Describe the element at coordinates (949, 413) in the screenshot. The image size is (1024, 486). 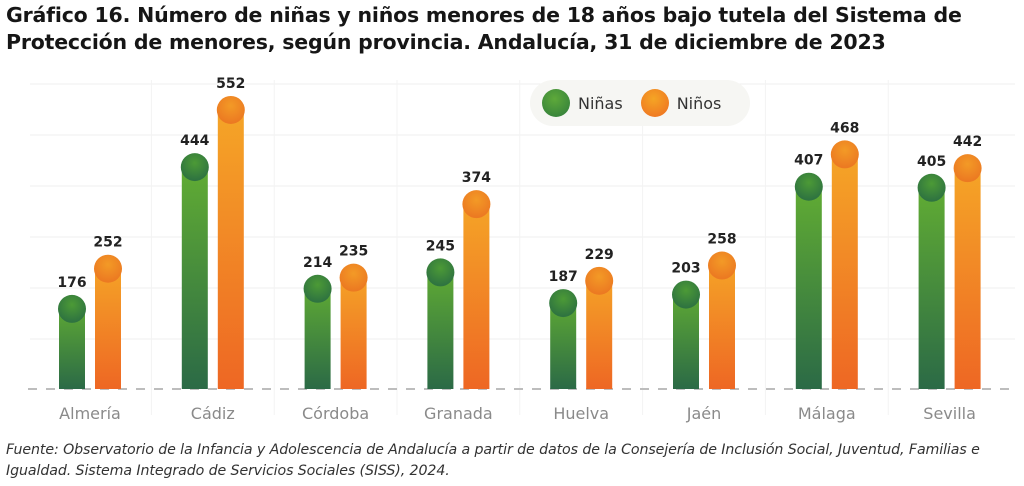
I see `x-tick-label-sevilla: Sevilla` at that location.